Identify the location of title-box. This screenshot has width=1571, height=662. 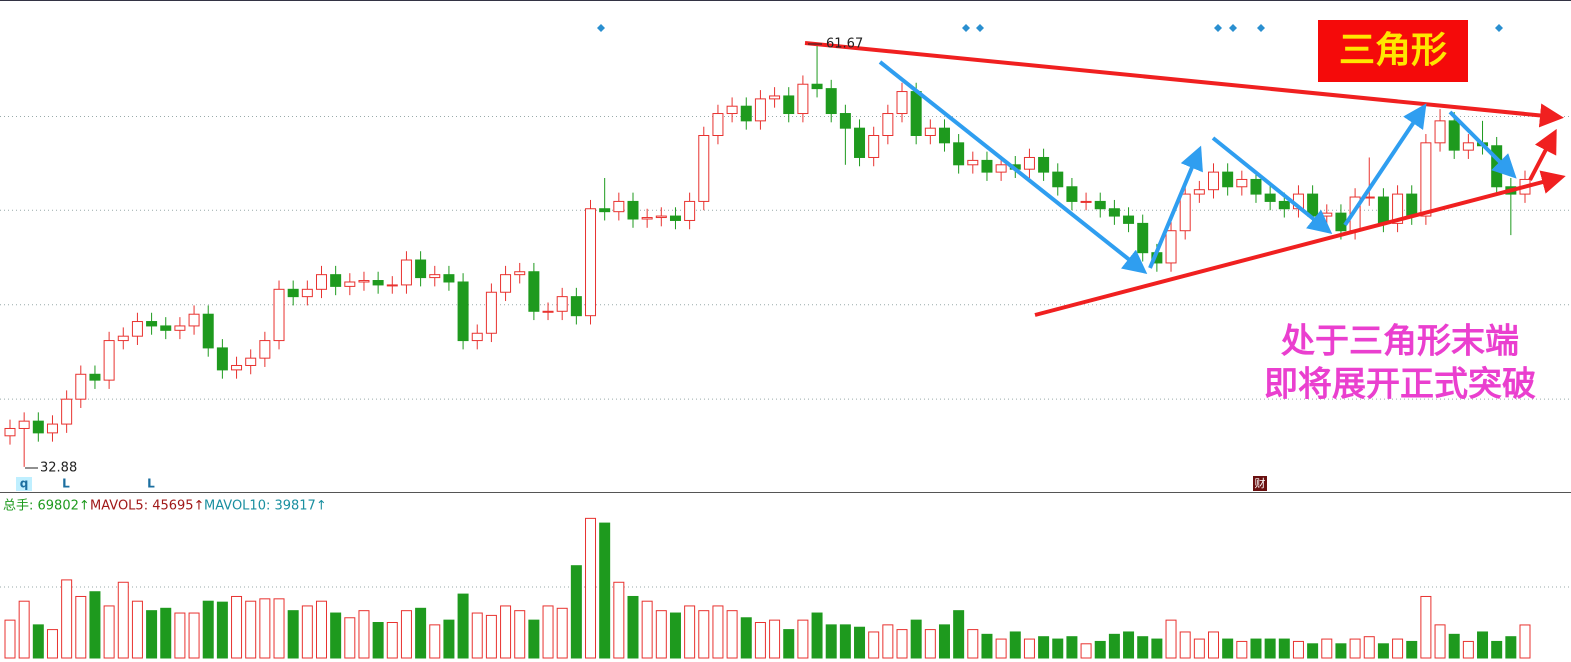
(1393, 51).